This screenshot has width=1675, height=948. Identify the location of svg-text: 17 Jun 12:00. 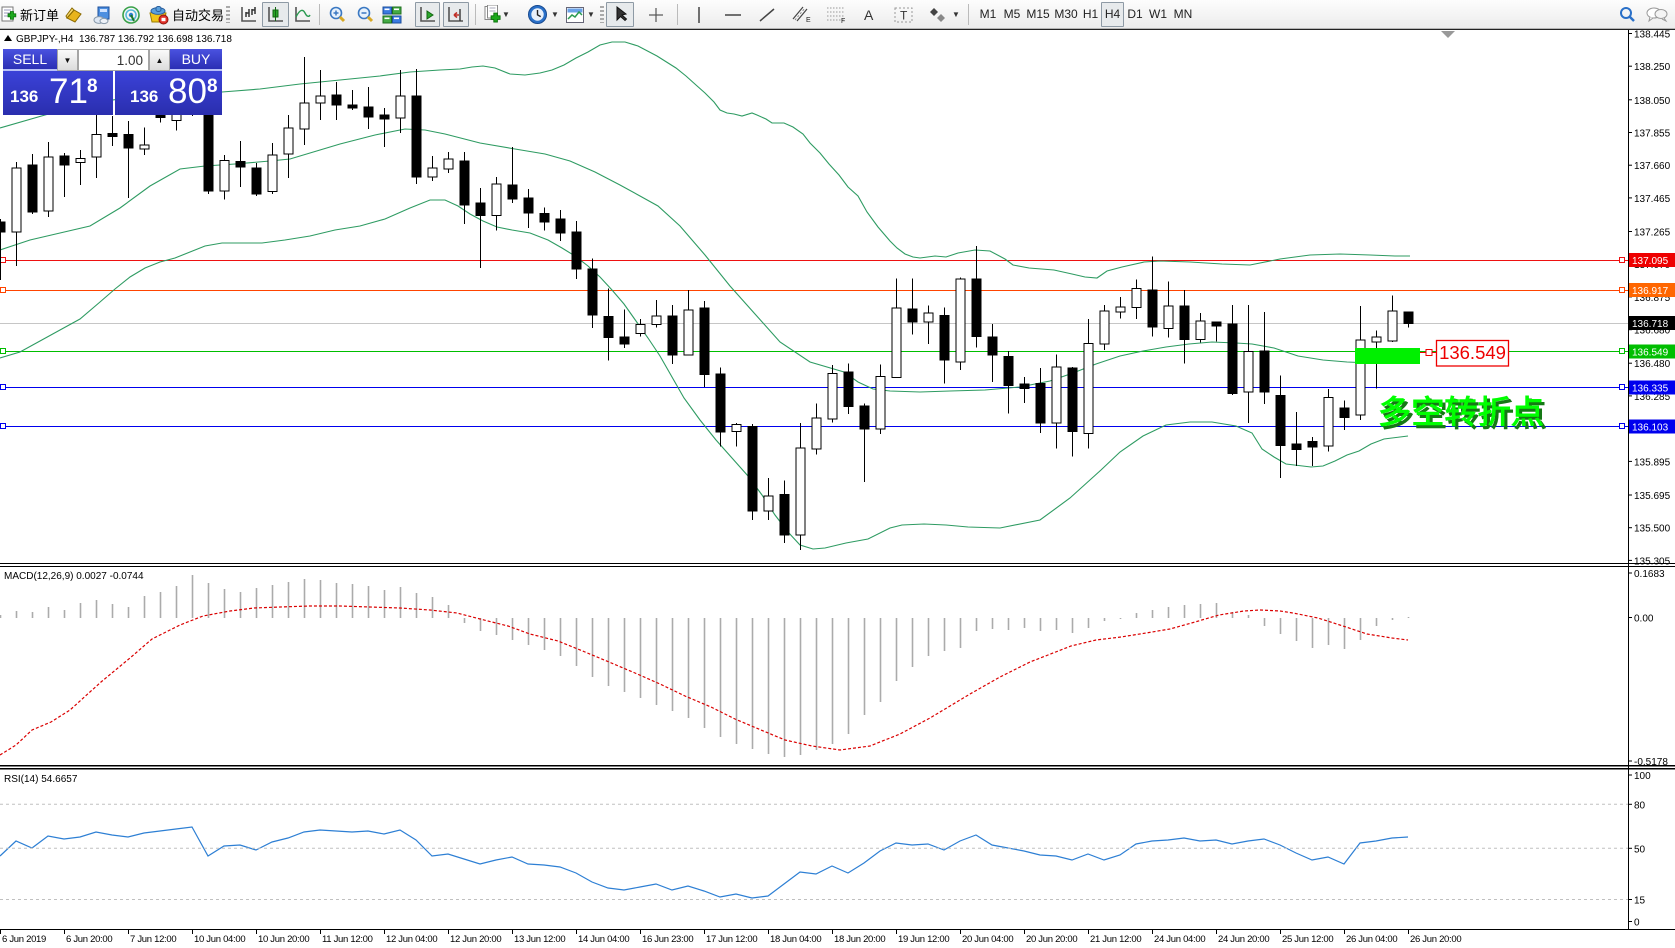
(731, 939).